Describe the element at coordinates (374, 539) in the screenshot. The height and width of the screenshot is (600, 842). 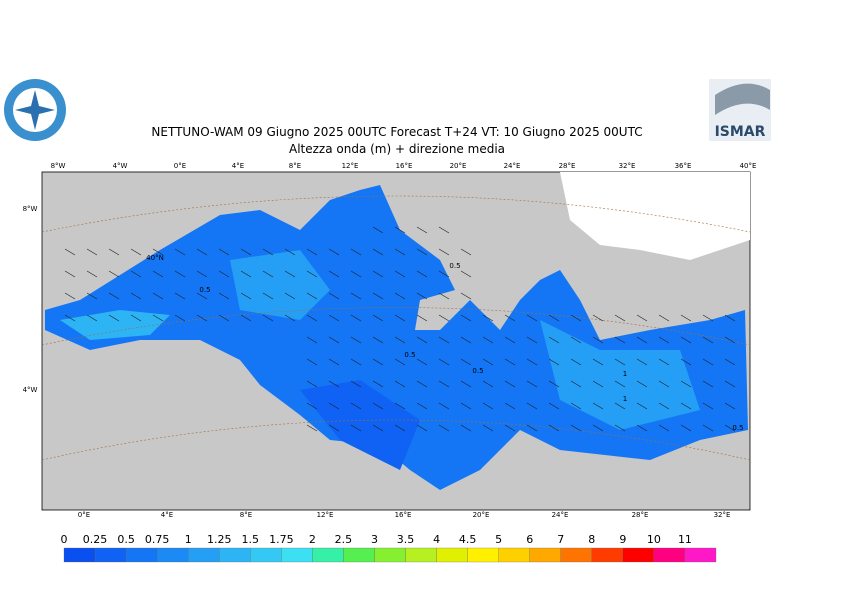
I see `colorbar-label: 3` at that location.